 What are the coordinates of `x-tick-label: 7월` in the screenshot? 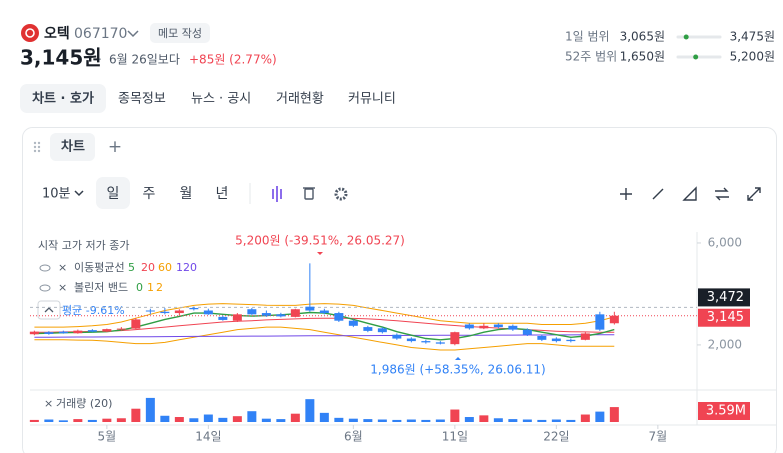 It's located at (658, 437).